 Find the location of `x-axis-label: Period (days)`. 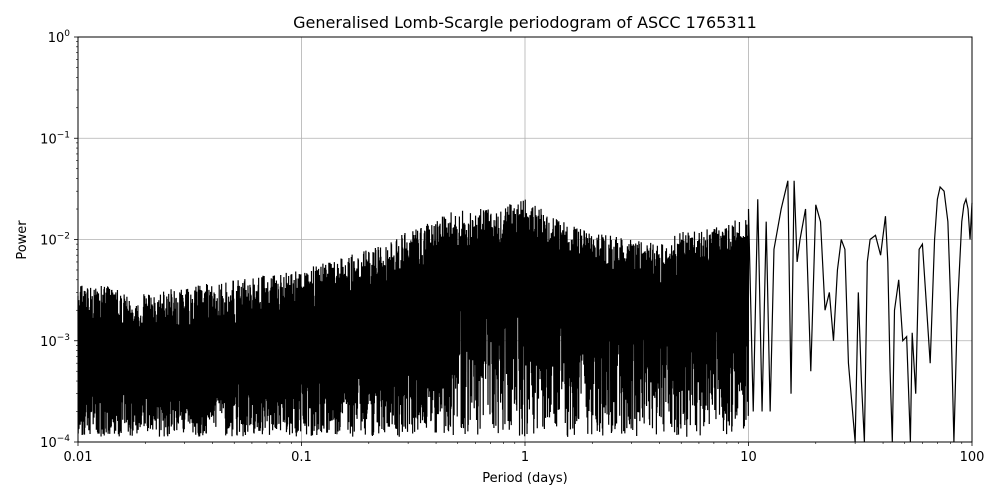

x-axis-label: Period (days) is located at coordinates (525, 478).